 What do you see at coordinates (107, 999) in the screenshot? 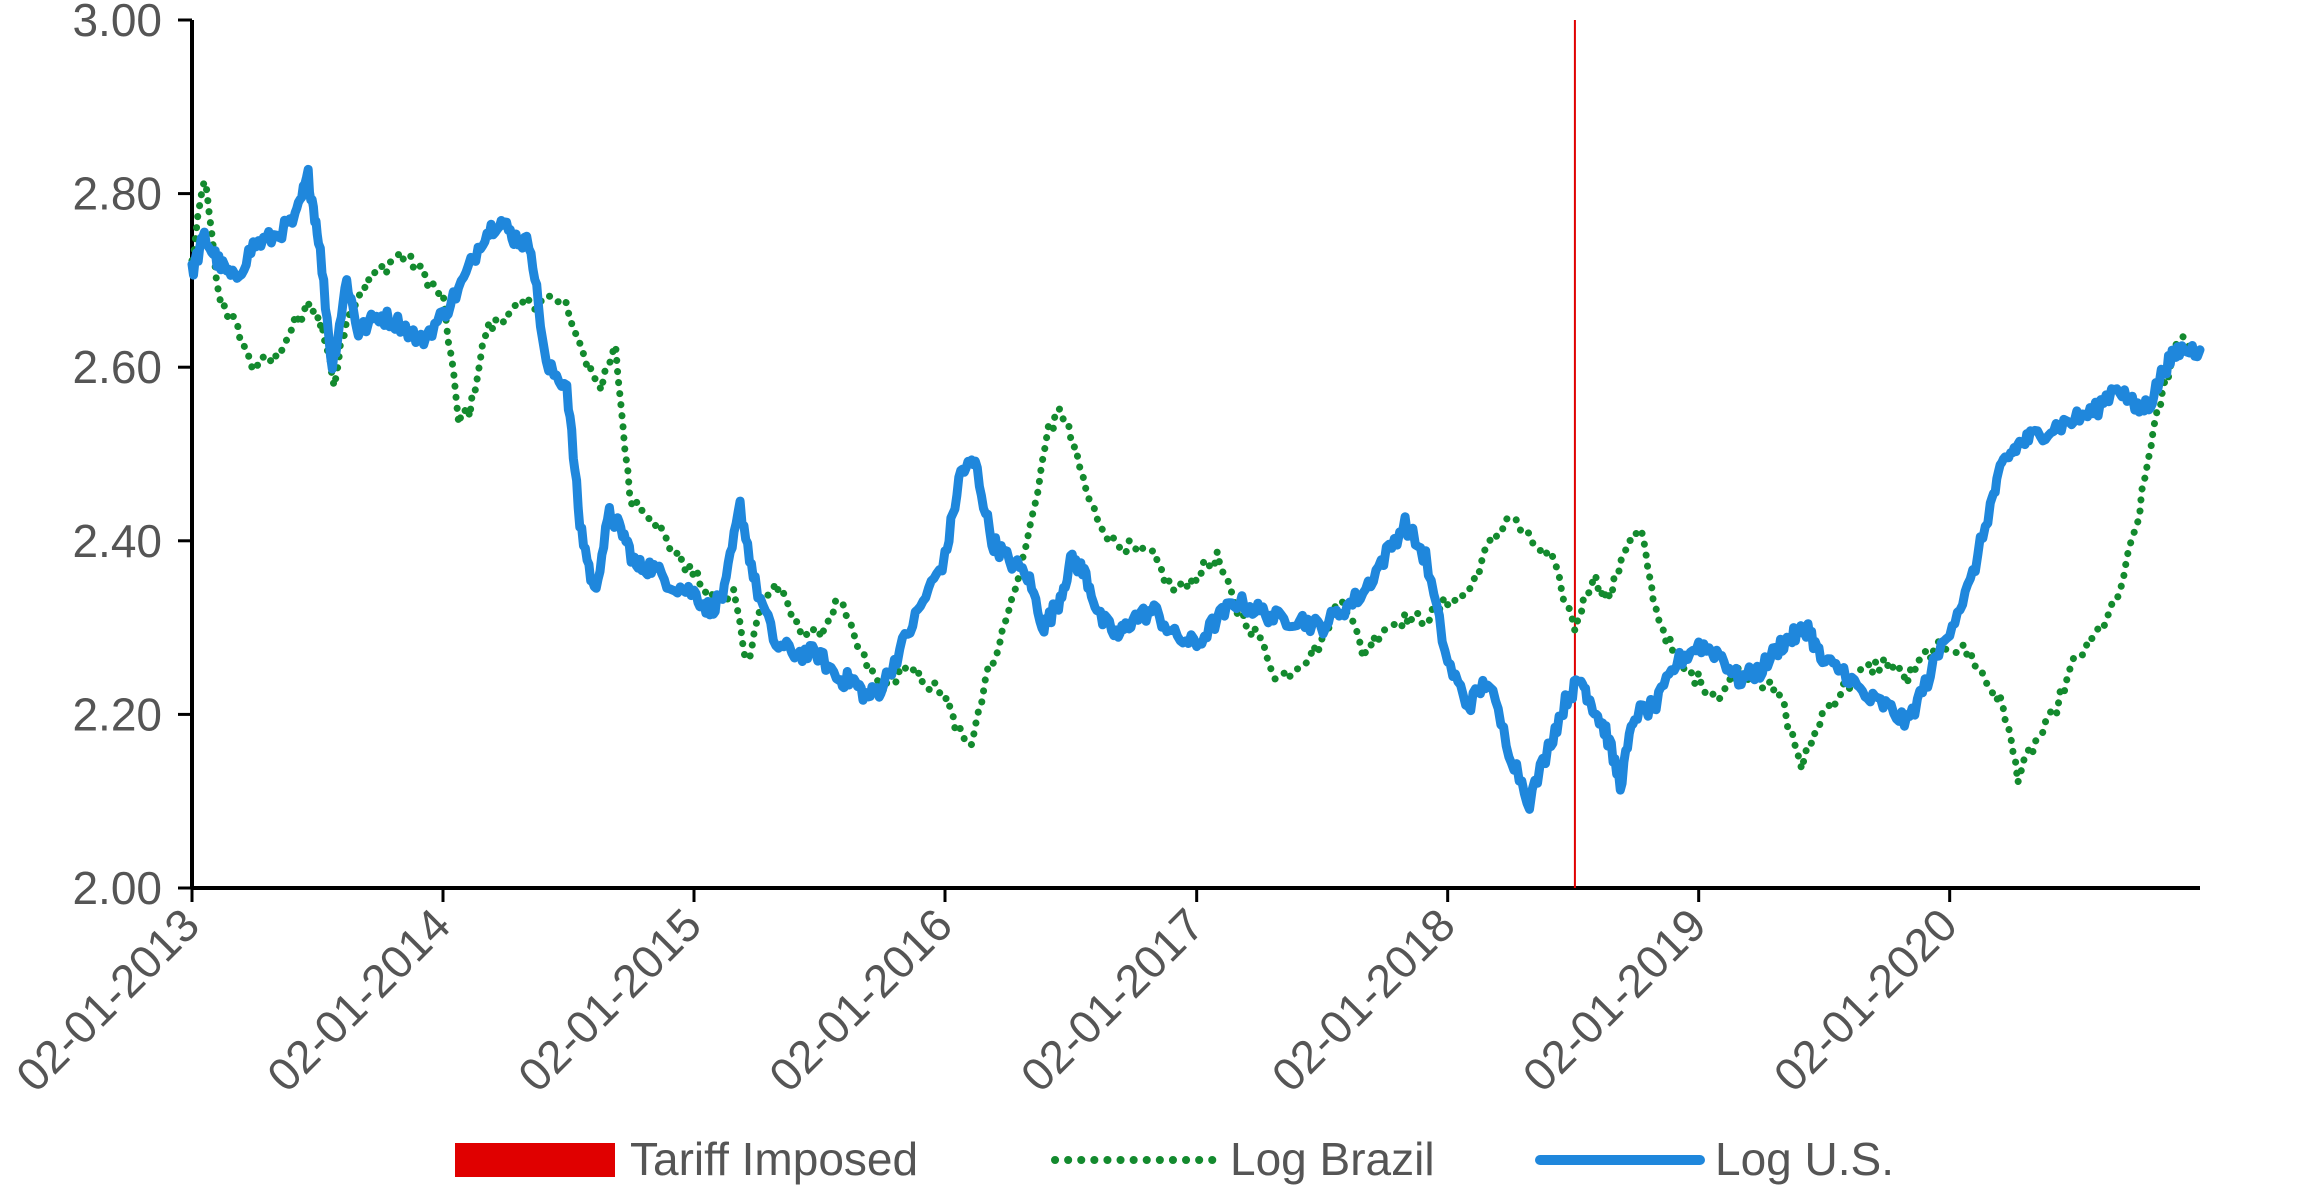
I see `x-tick-label: 02-01-2013` at bounding box center [107, 999].